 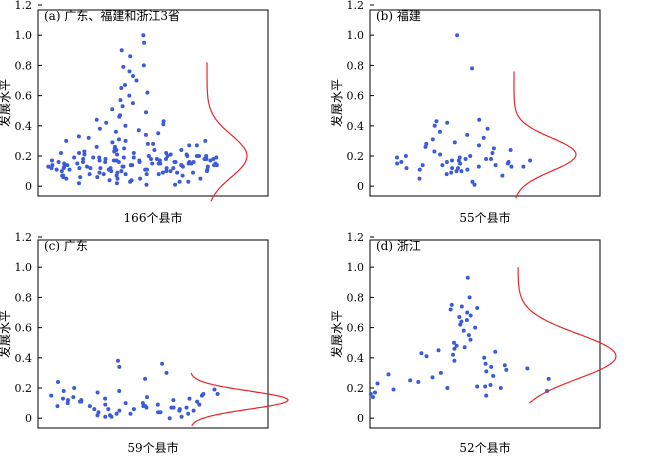 I want to click on panel-title: (d) 浙江, so click(x=398, y=246).